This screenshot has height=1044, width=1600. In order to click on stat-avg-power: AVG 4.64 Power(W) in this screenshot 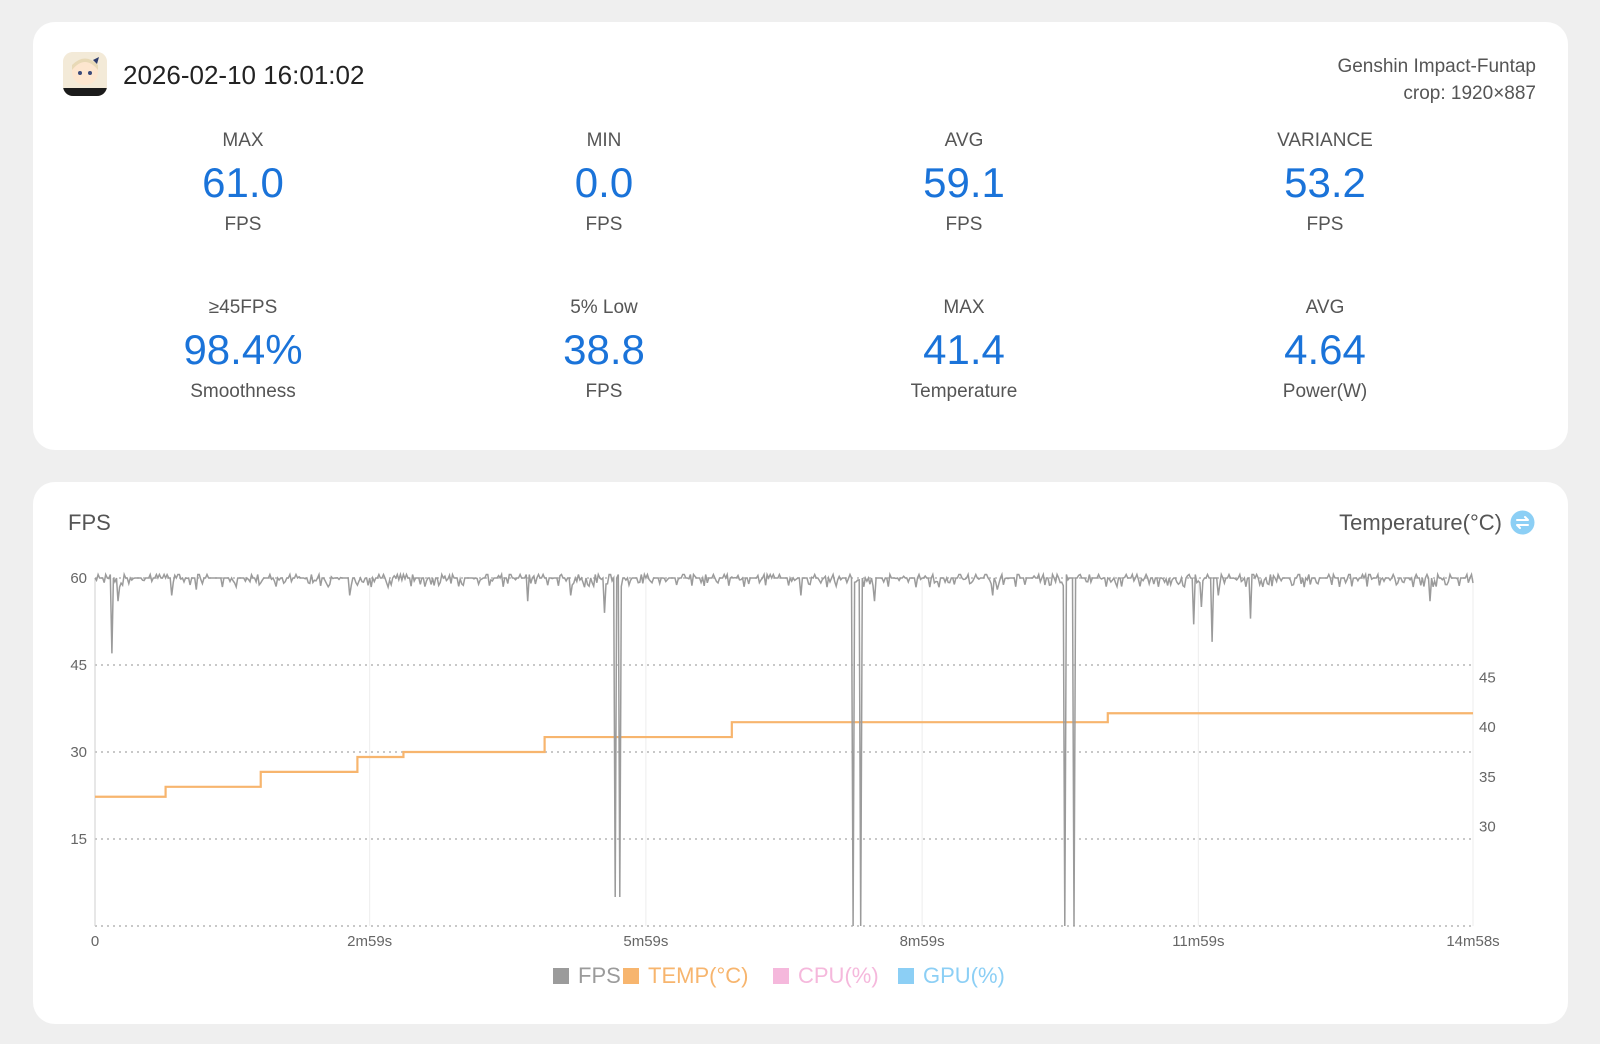, I will do `click(1325, 350)`.